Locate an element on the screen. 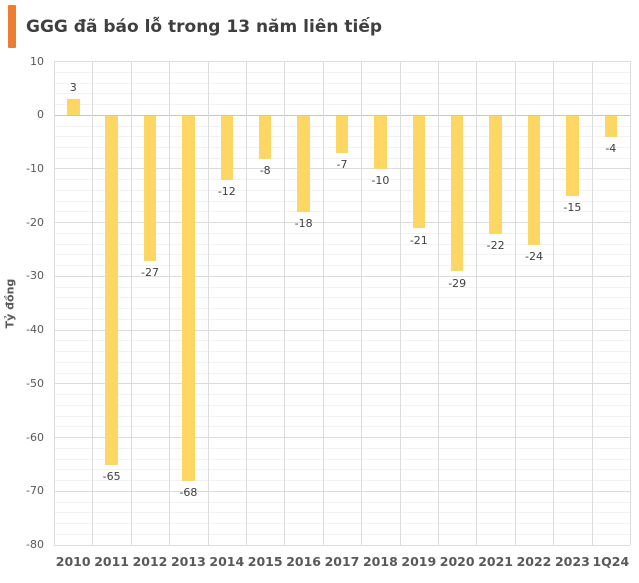  y-tick-label: -70 is located at coordinates (35, 491).